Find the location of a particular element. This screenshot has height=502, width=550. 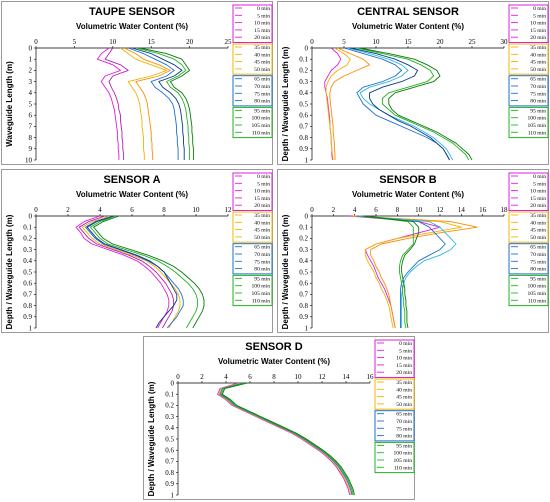

x-tick-label: 5 is located at coordinates (75, 42).